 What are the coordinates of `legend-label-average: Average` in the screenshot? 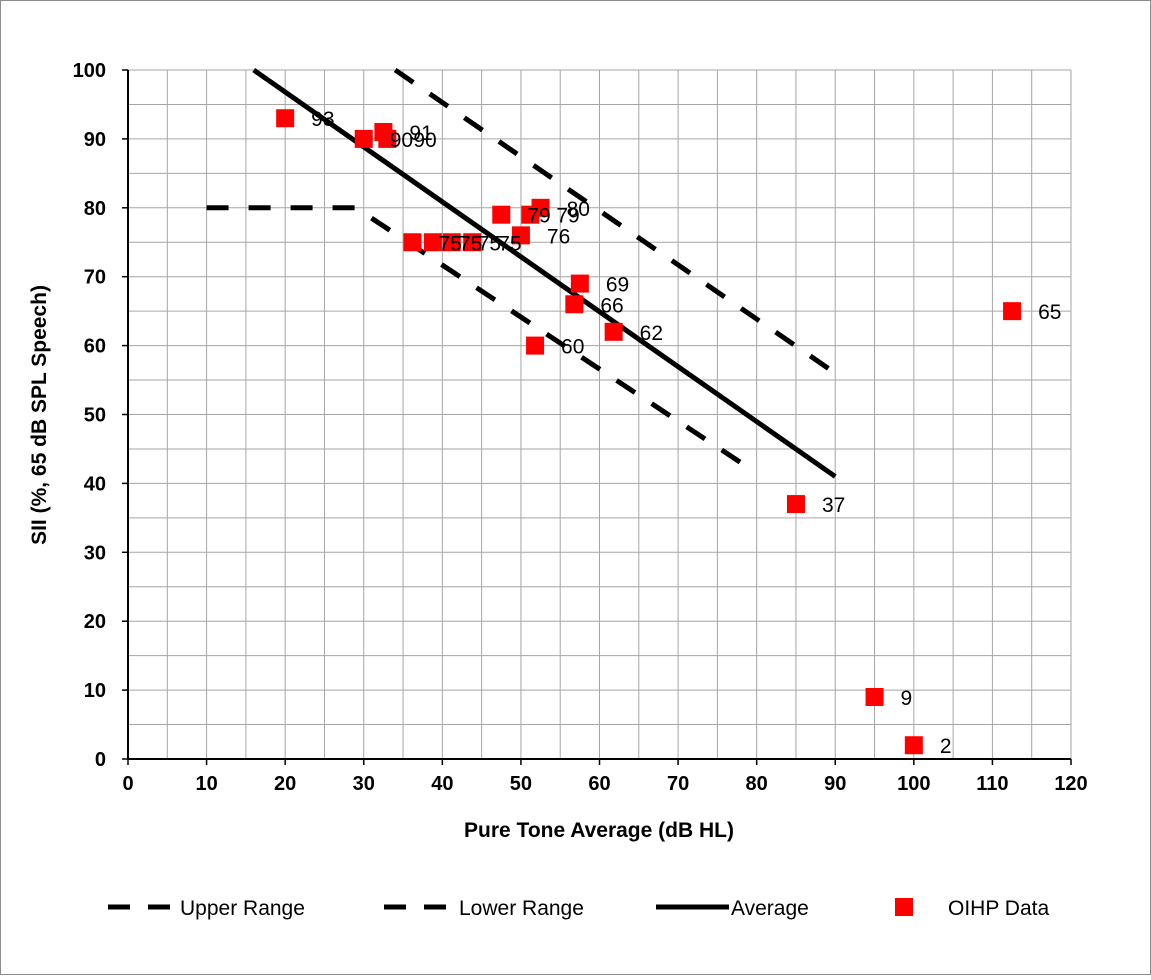 It's located at (770, 908).